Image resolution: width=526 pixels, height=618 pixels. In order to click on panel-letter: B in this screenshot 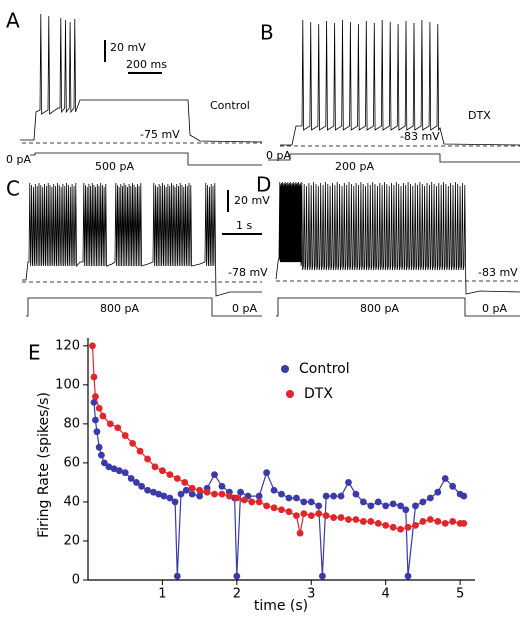, I will do `click(267, 33)`.